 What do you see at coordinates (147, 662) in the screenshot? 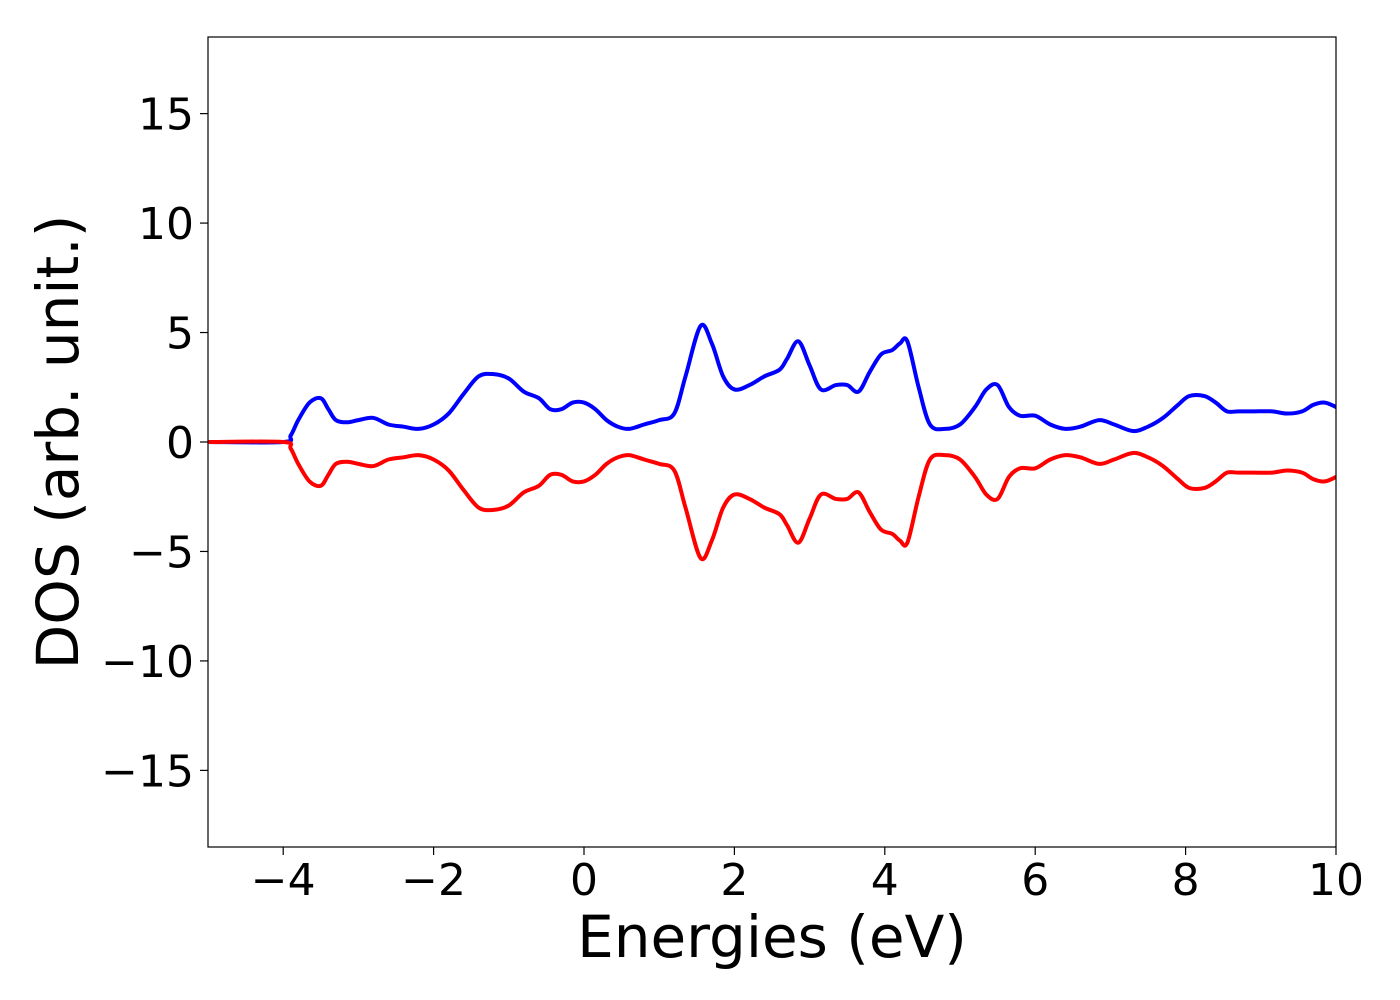
I see `y-tick-label: −10` at bounding box center [147, 662].